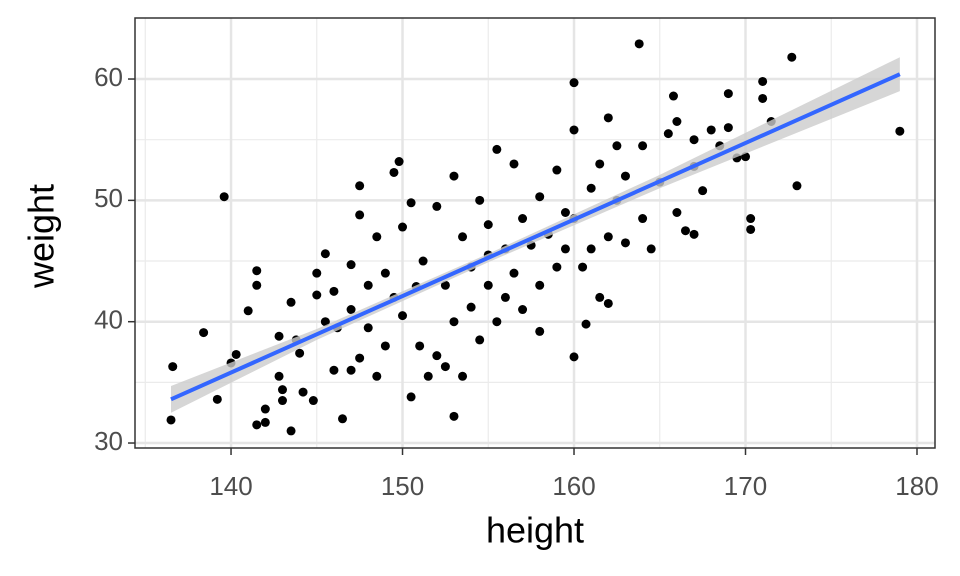 This screenshot has width=960, height=576. I want to click on x-tick-label: 140, so click(230, 486).